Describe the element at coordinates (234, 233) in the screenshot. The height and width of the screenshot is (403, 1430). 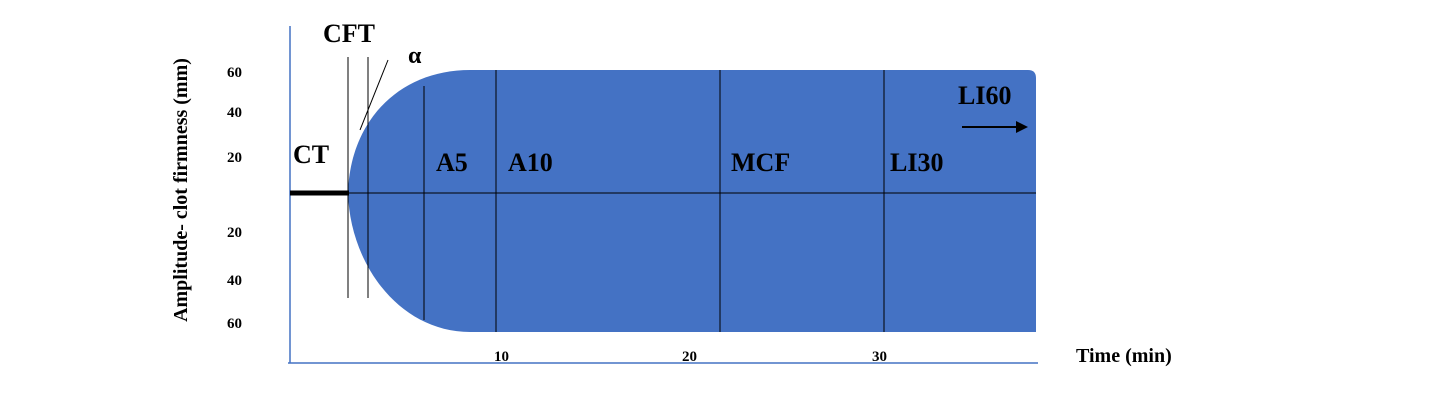
I see `y-tick-lower-20: 20` at that location.